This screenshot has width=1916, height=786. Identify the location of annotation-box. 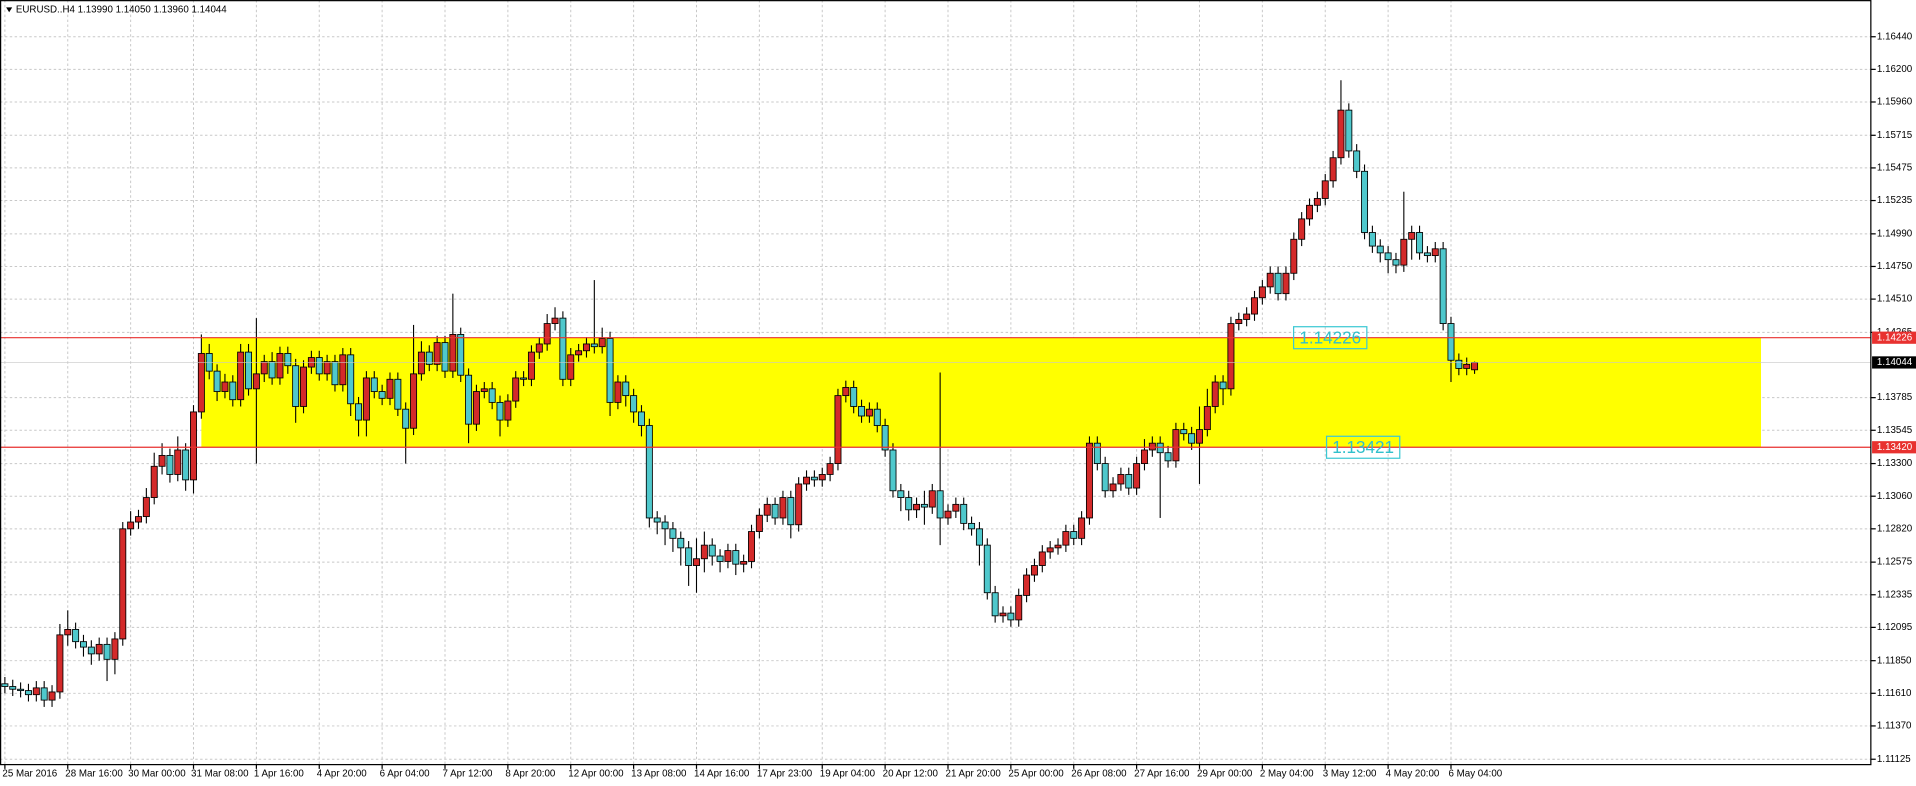
(1363, 447).